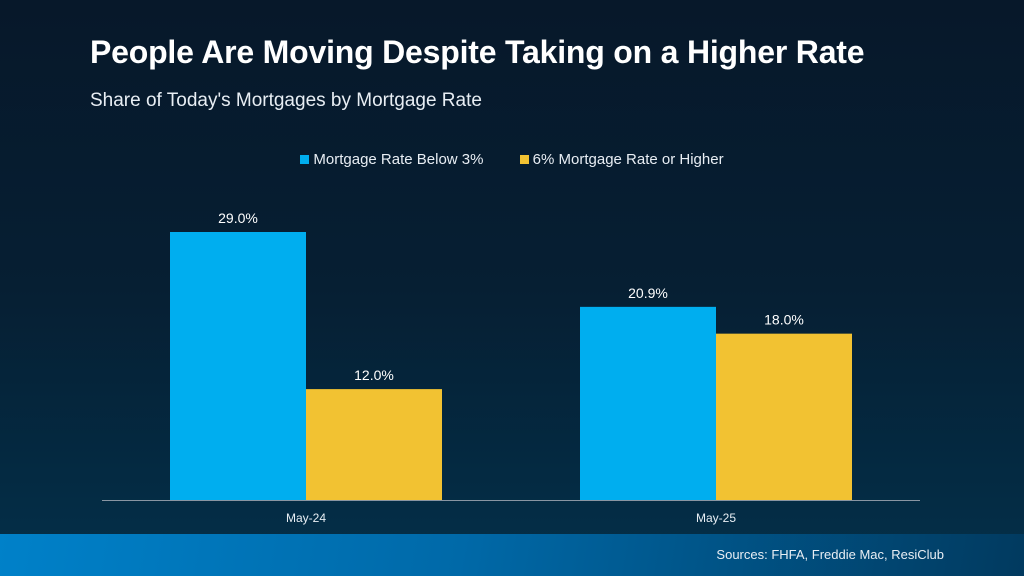  I want to click on x-tick-label: May-25, so click(716, 518).